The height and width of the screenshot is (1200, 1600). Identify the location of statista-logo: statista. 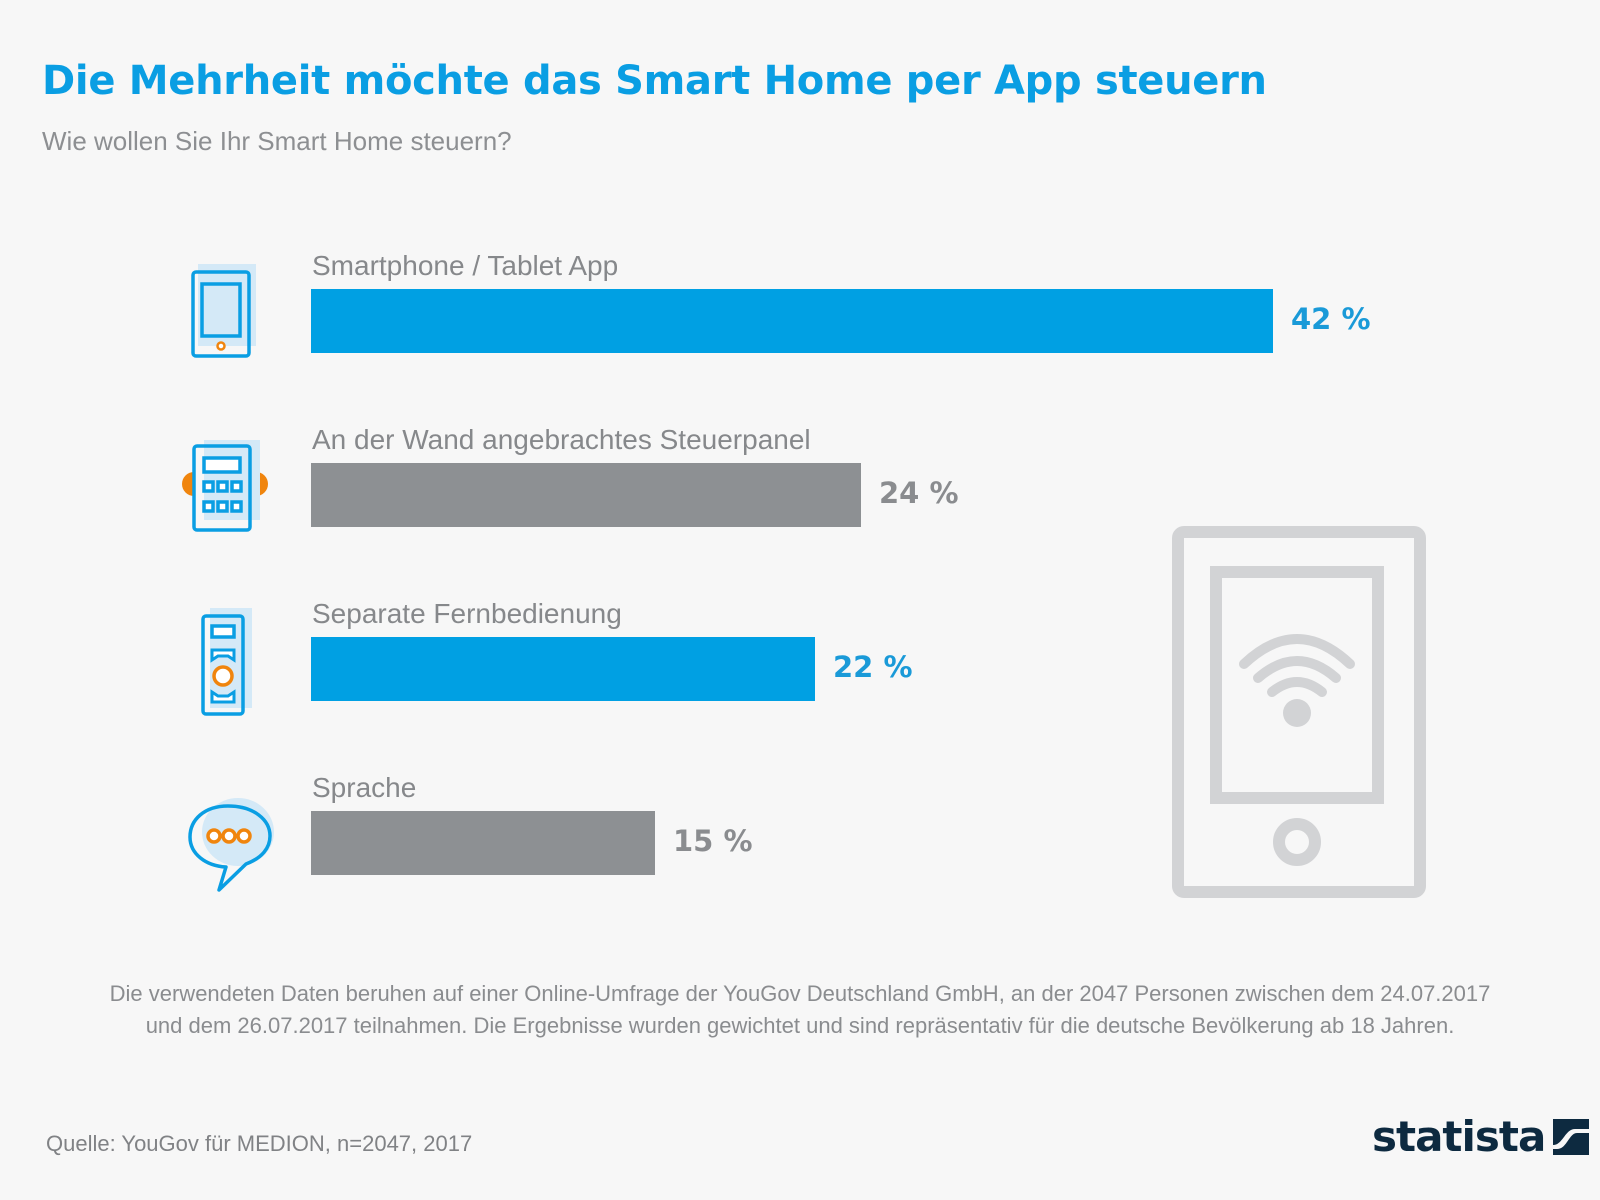
(1481, 1136).